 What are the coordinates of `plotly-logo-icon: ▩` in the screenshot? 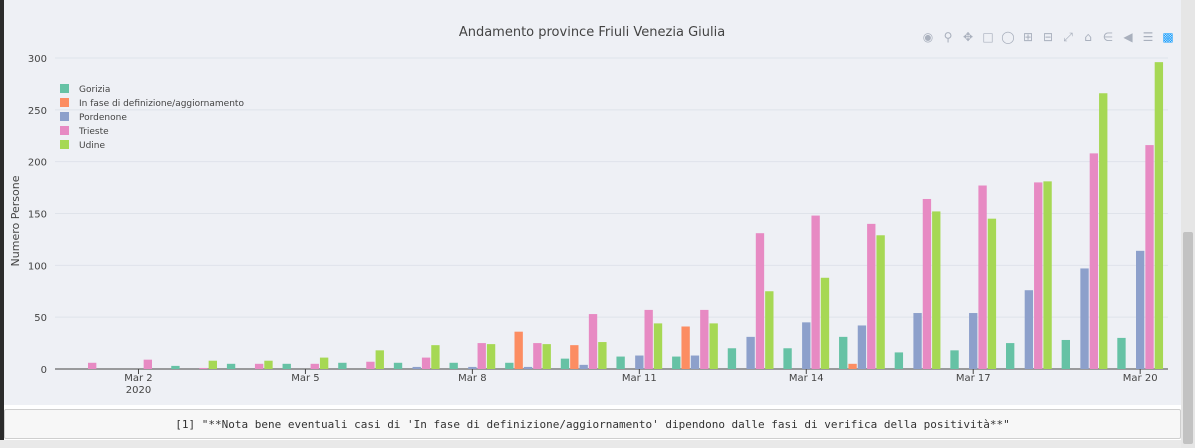 It's located at (1168, 37).